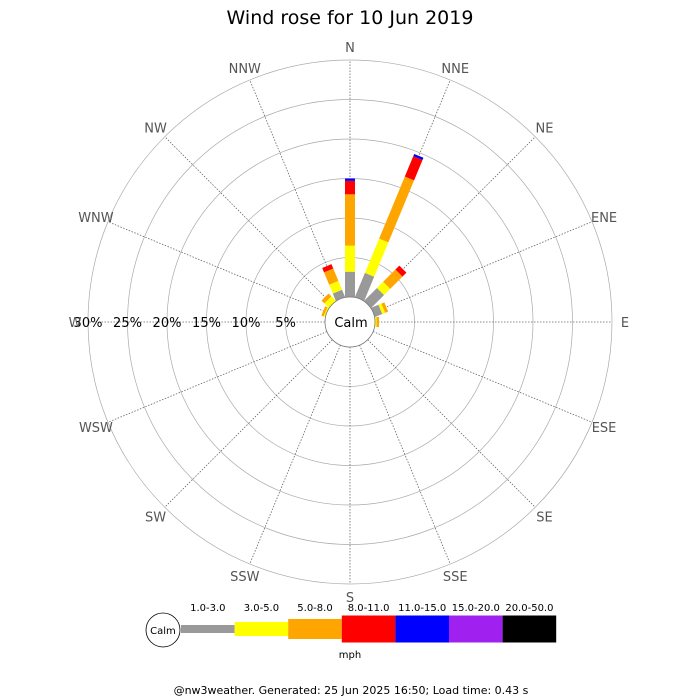 This screenshot has height=700, width=700. What do you see at coordinates (248, 220) in the screenshot?
I see `spoke-nw` at bounding box center [248, 220].